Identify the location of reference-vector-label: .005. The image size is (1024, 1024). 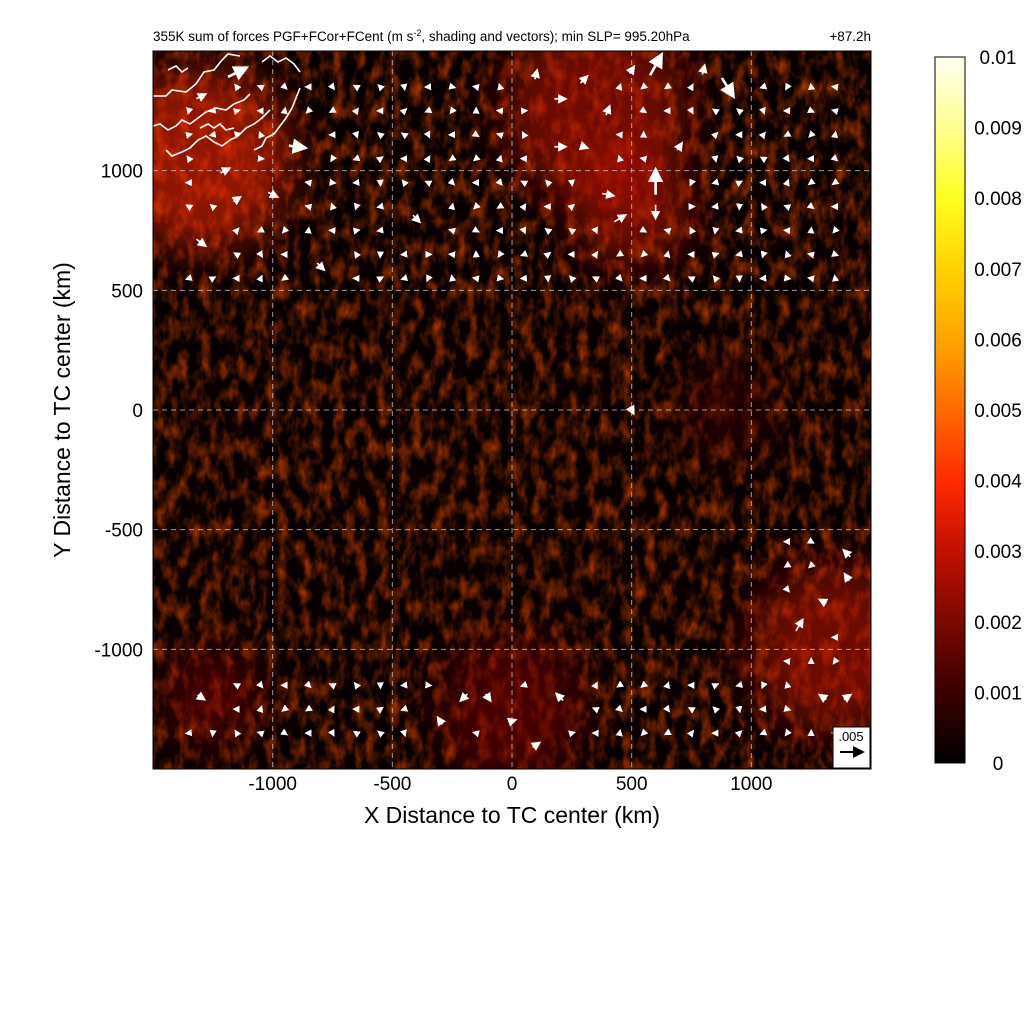
(850, 736).